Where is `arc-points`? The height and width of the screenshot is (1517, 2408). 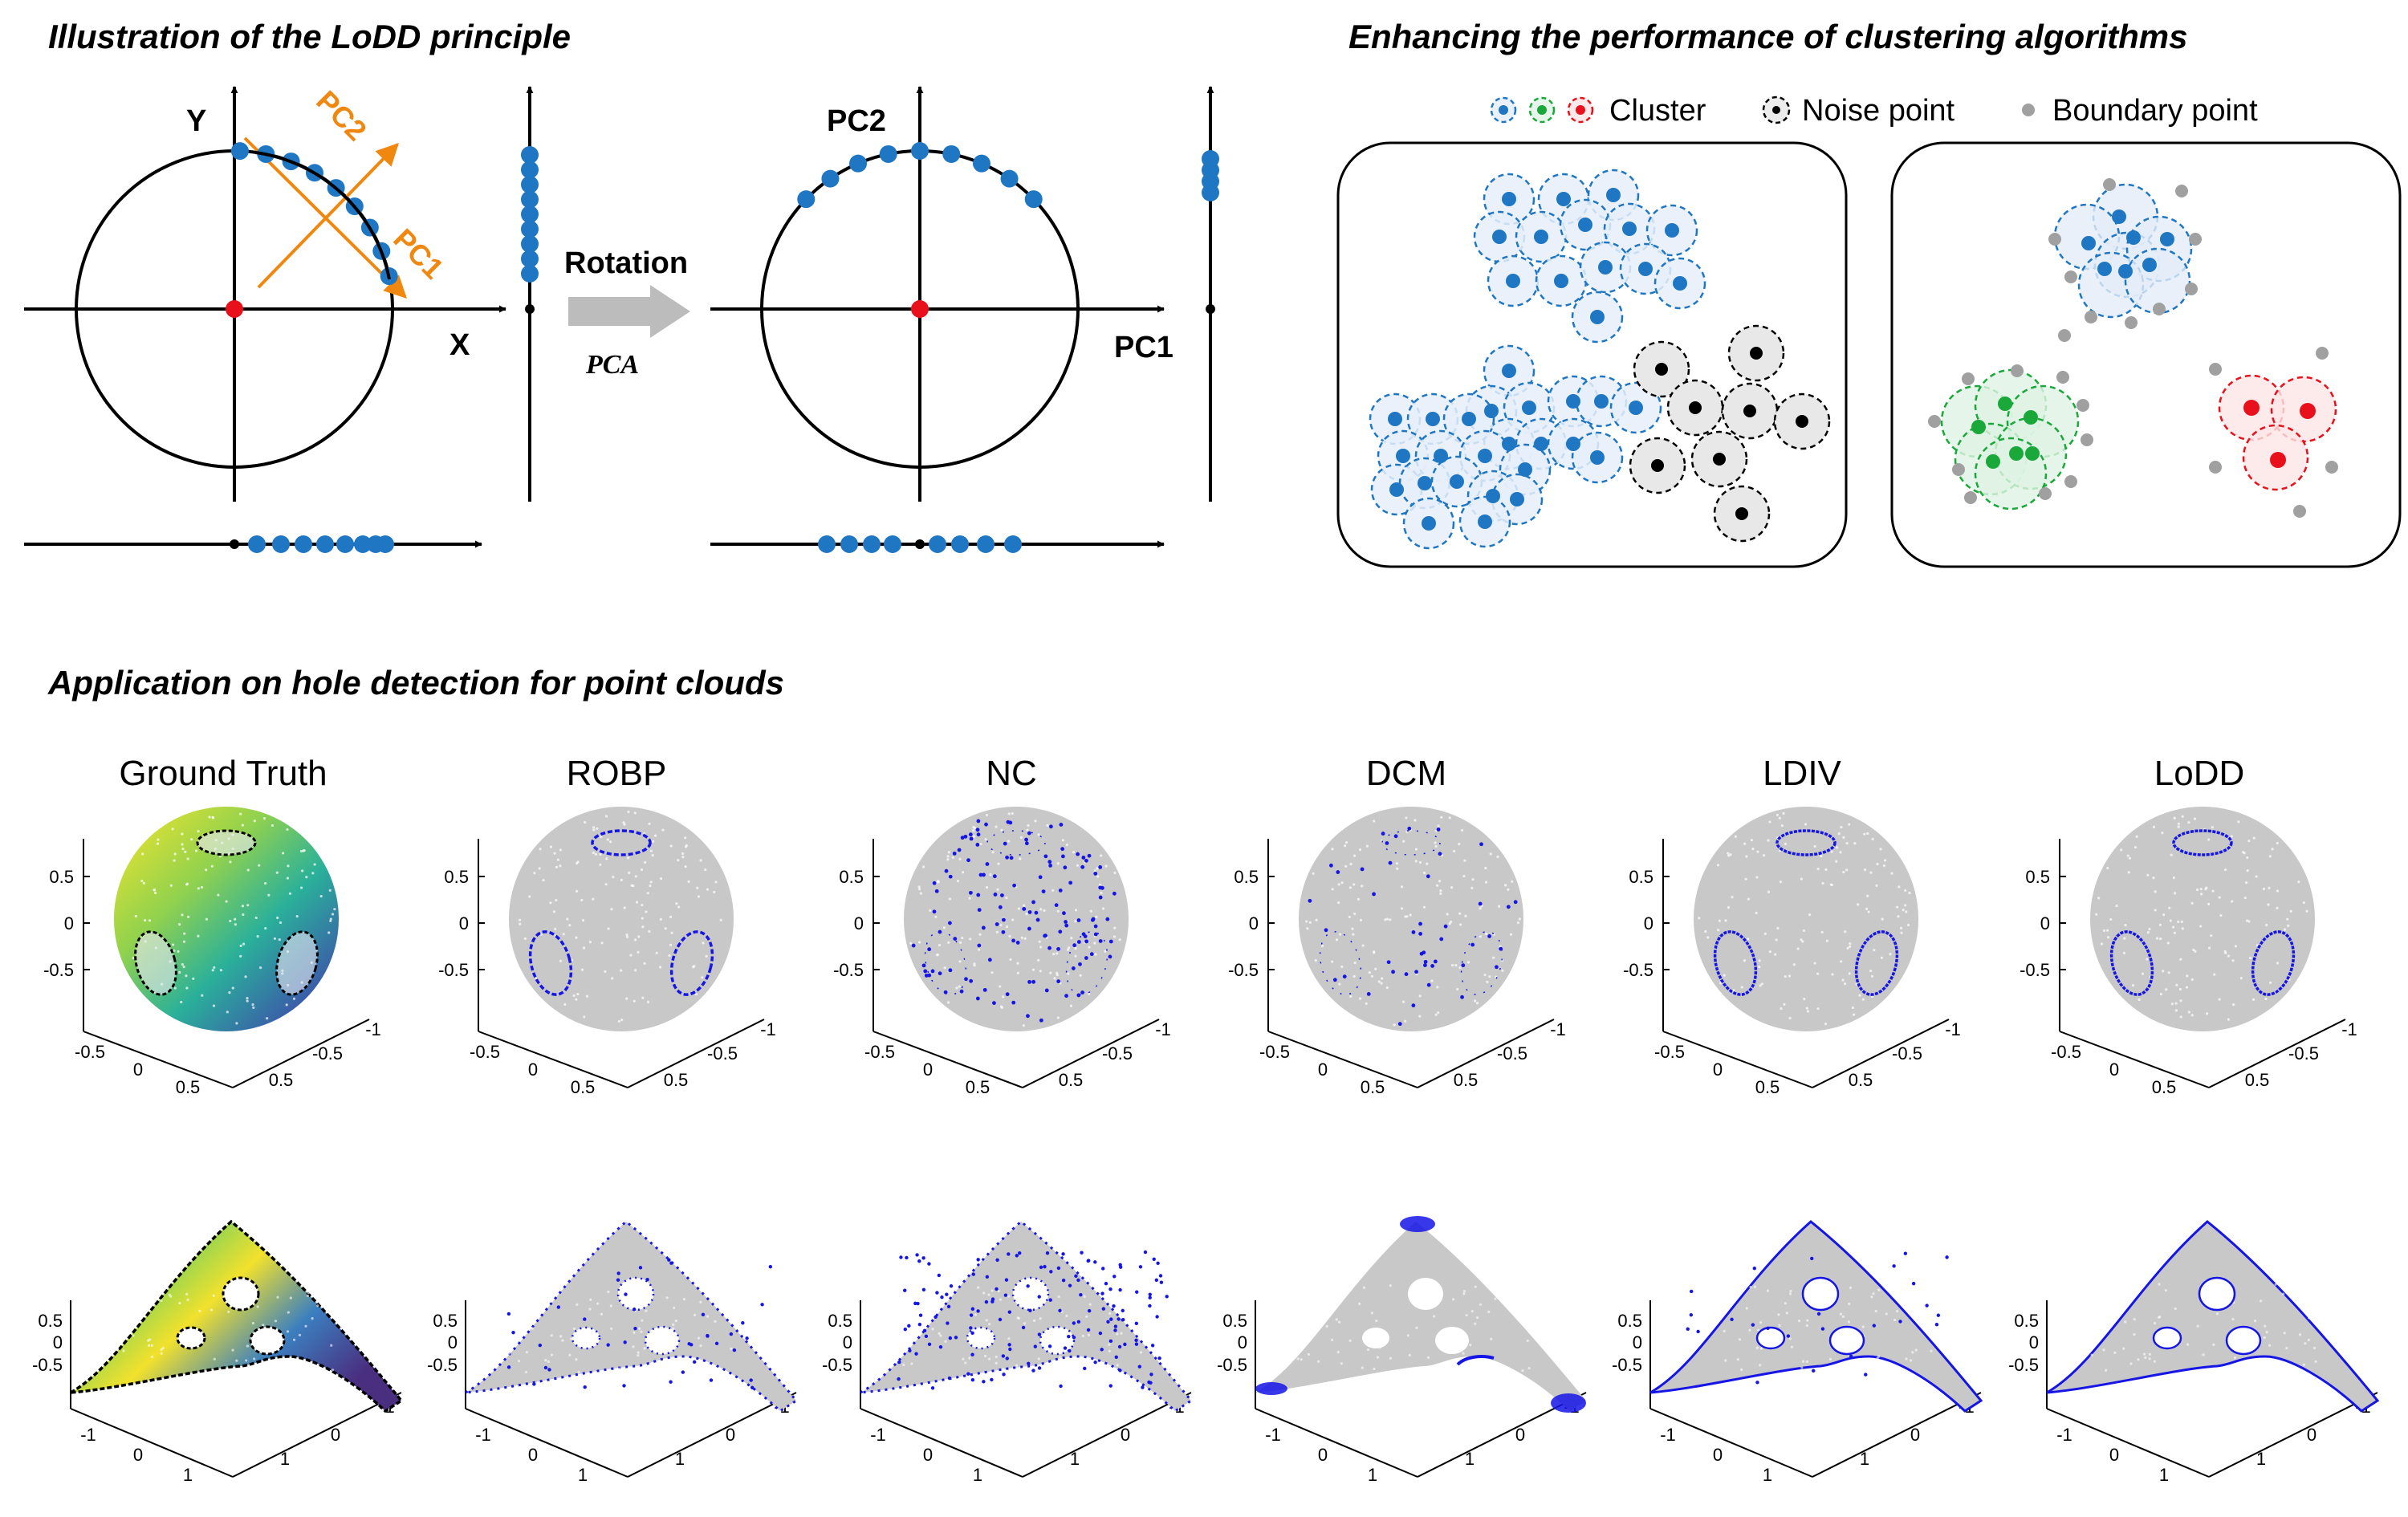 arc-points is located at coordinates (314, 214).